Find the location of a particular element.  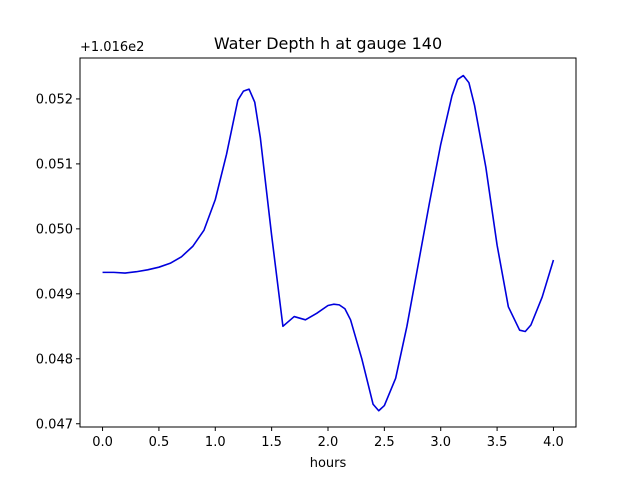

x-tick-label: 0.5 is located at coordinates (159, 442).